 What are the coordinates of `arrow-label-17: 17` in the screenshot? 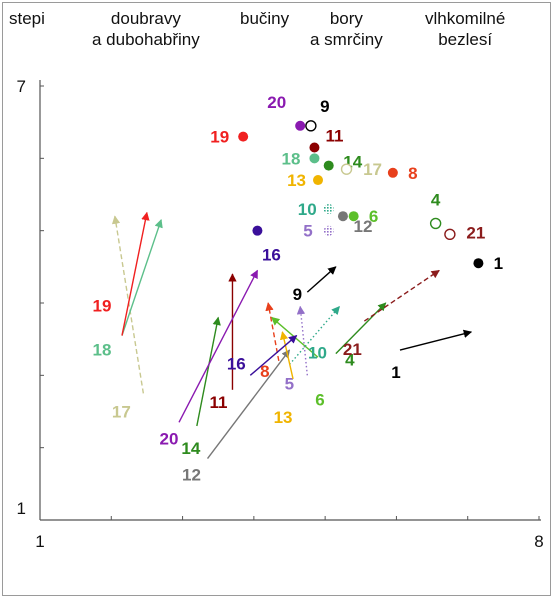 It's located at (121, 411).